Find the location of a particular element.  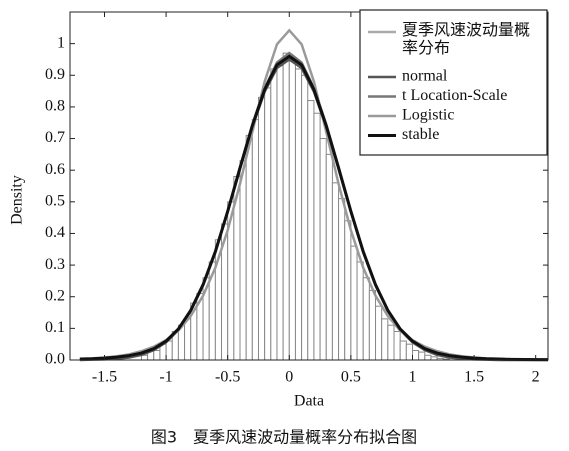

x-tick-label: -1 is located at coordinates (165, 377).